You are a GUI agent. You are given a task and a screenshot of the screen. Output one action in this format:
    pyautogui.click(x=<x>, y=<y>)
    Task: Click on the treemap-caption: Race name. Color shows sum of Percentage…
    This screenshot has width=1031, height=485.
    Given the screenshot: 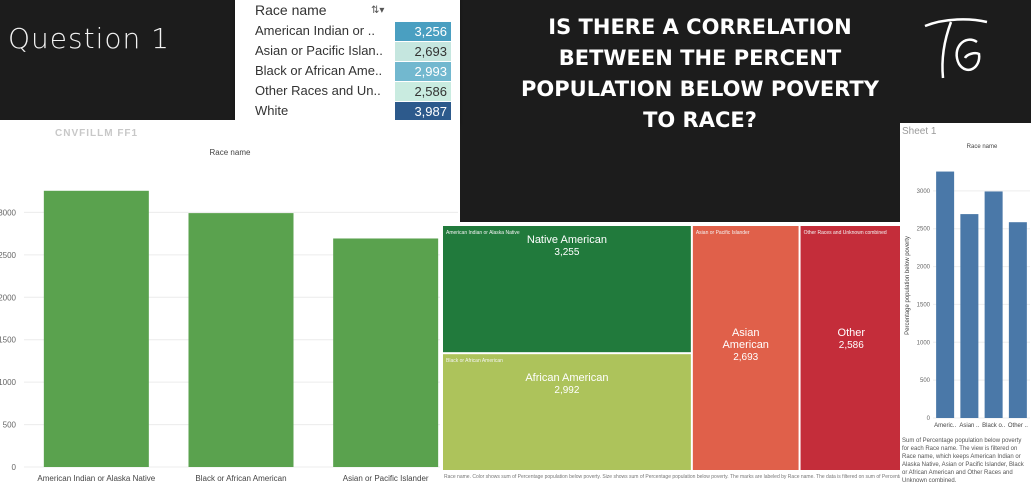 What is the action you would take?
    pyautogui.click(x=674, y=477)
    